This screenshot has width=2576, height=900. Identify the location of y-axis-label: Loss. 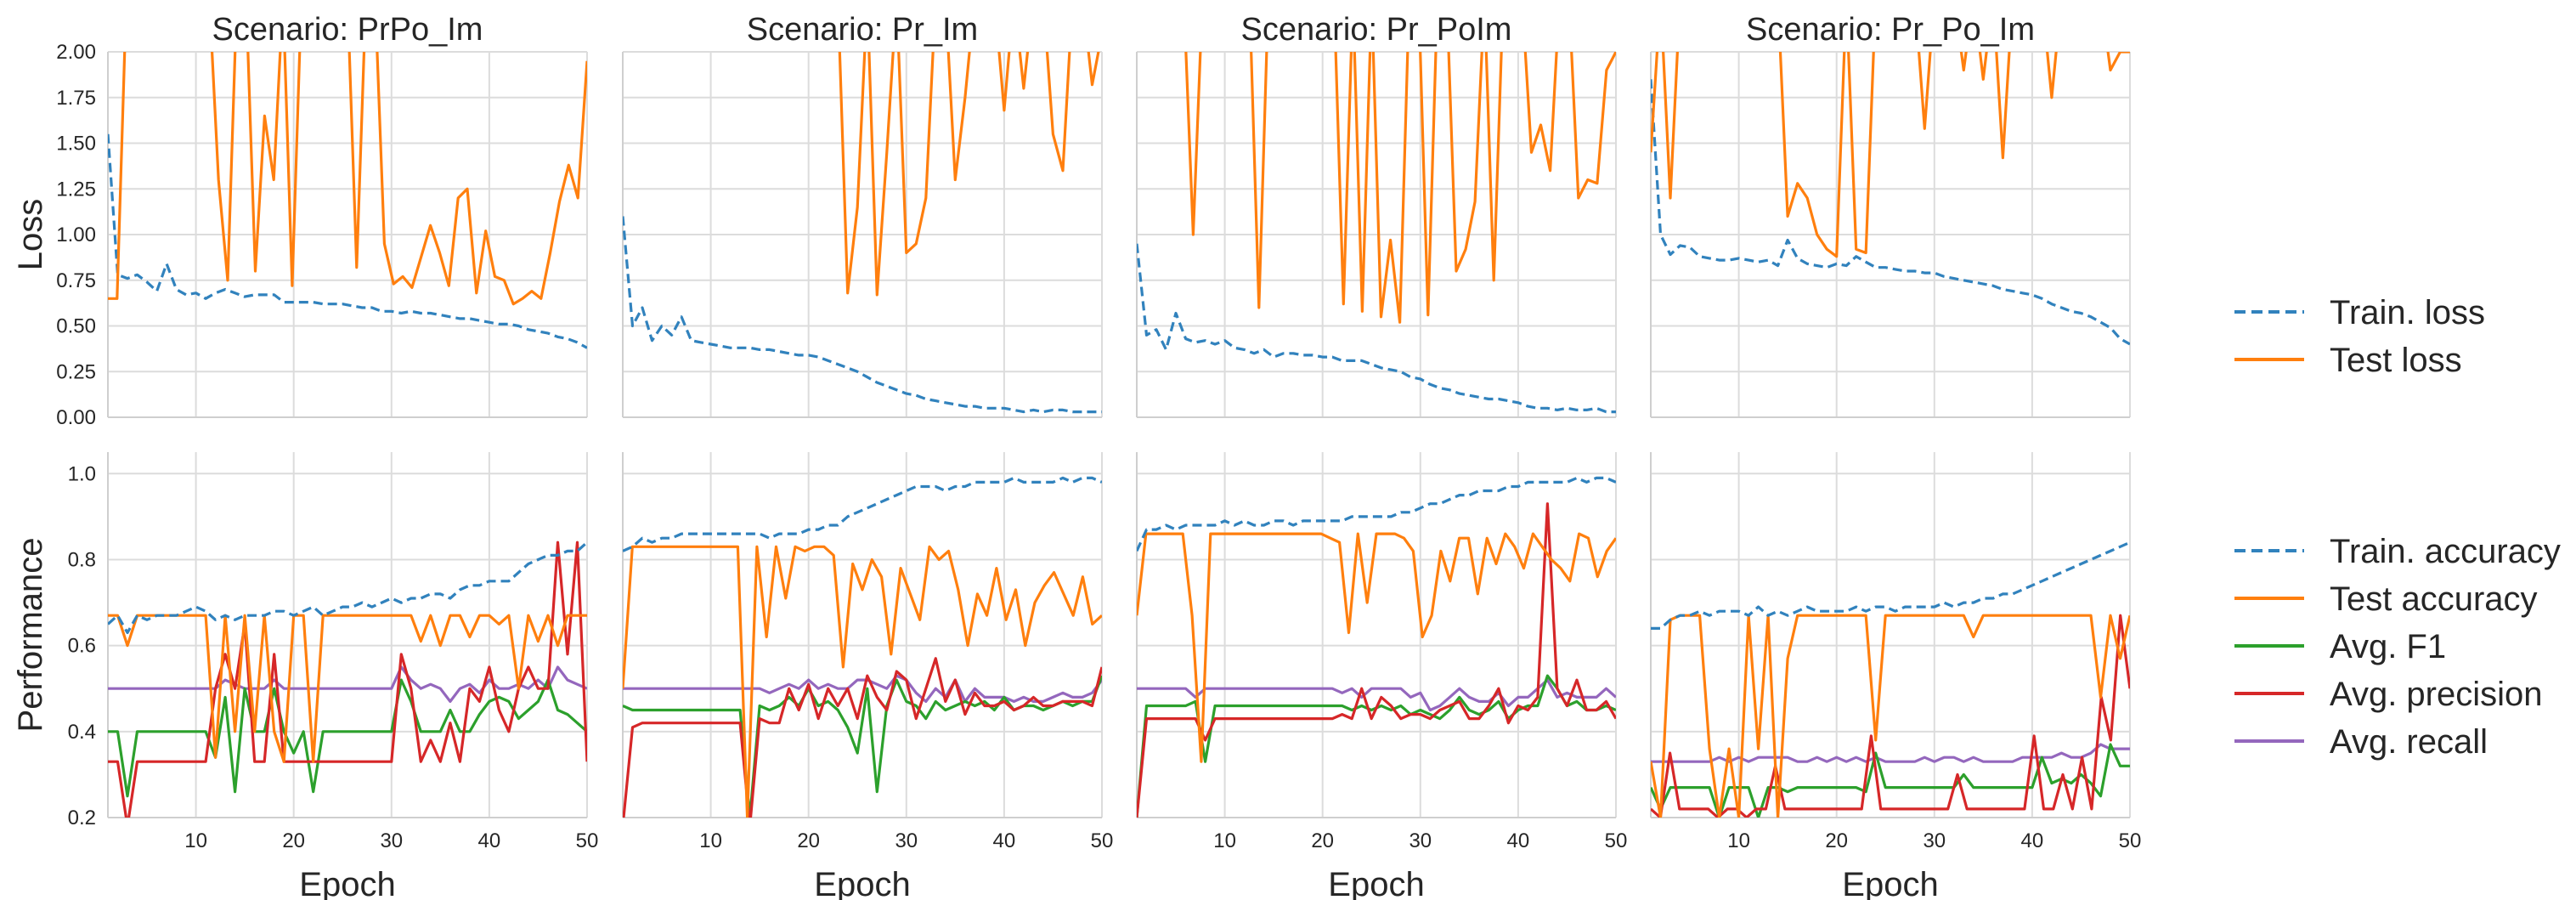
(31, 235).